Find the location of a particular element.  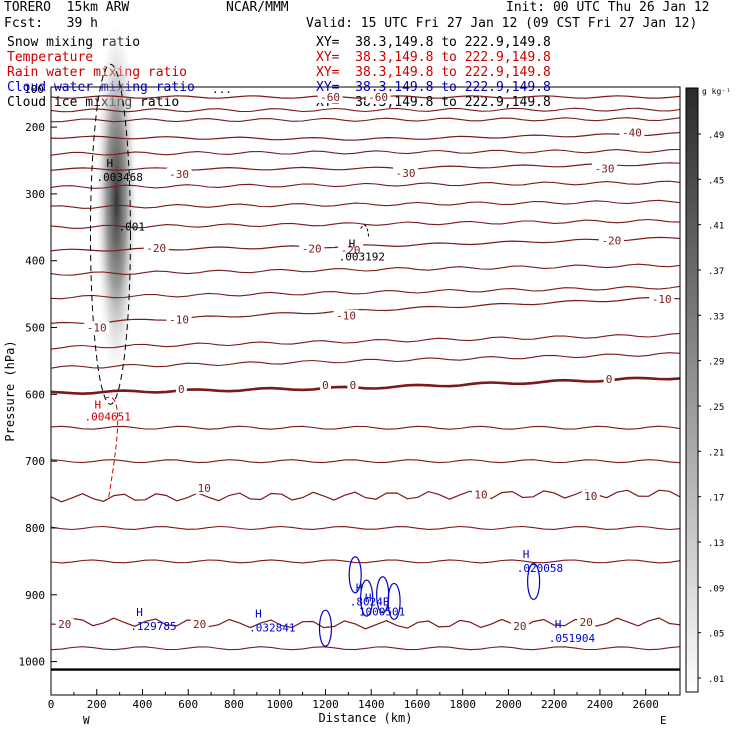

colorbar-label: .37 is located at coordinates (716, 272).